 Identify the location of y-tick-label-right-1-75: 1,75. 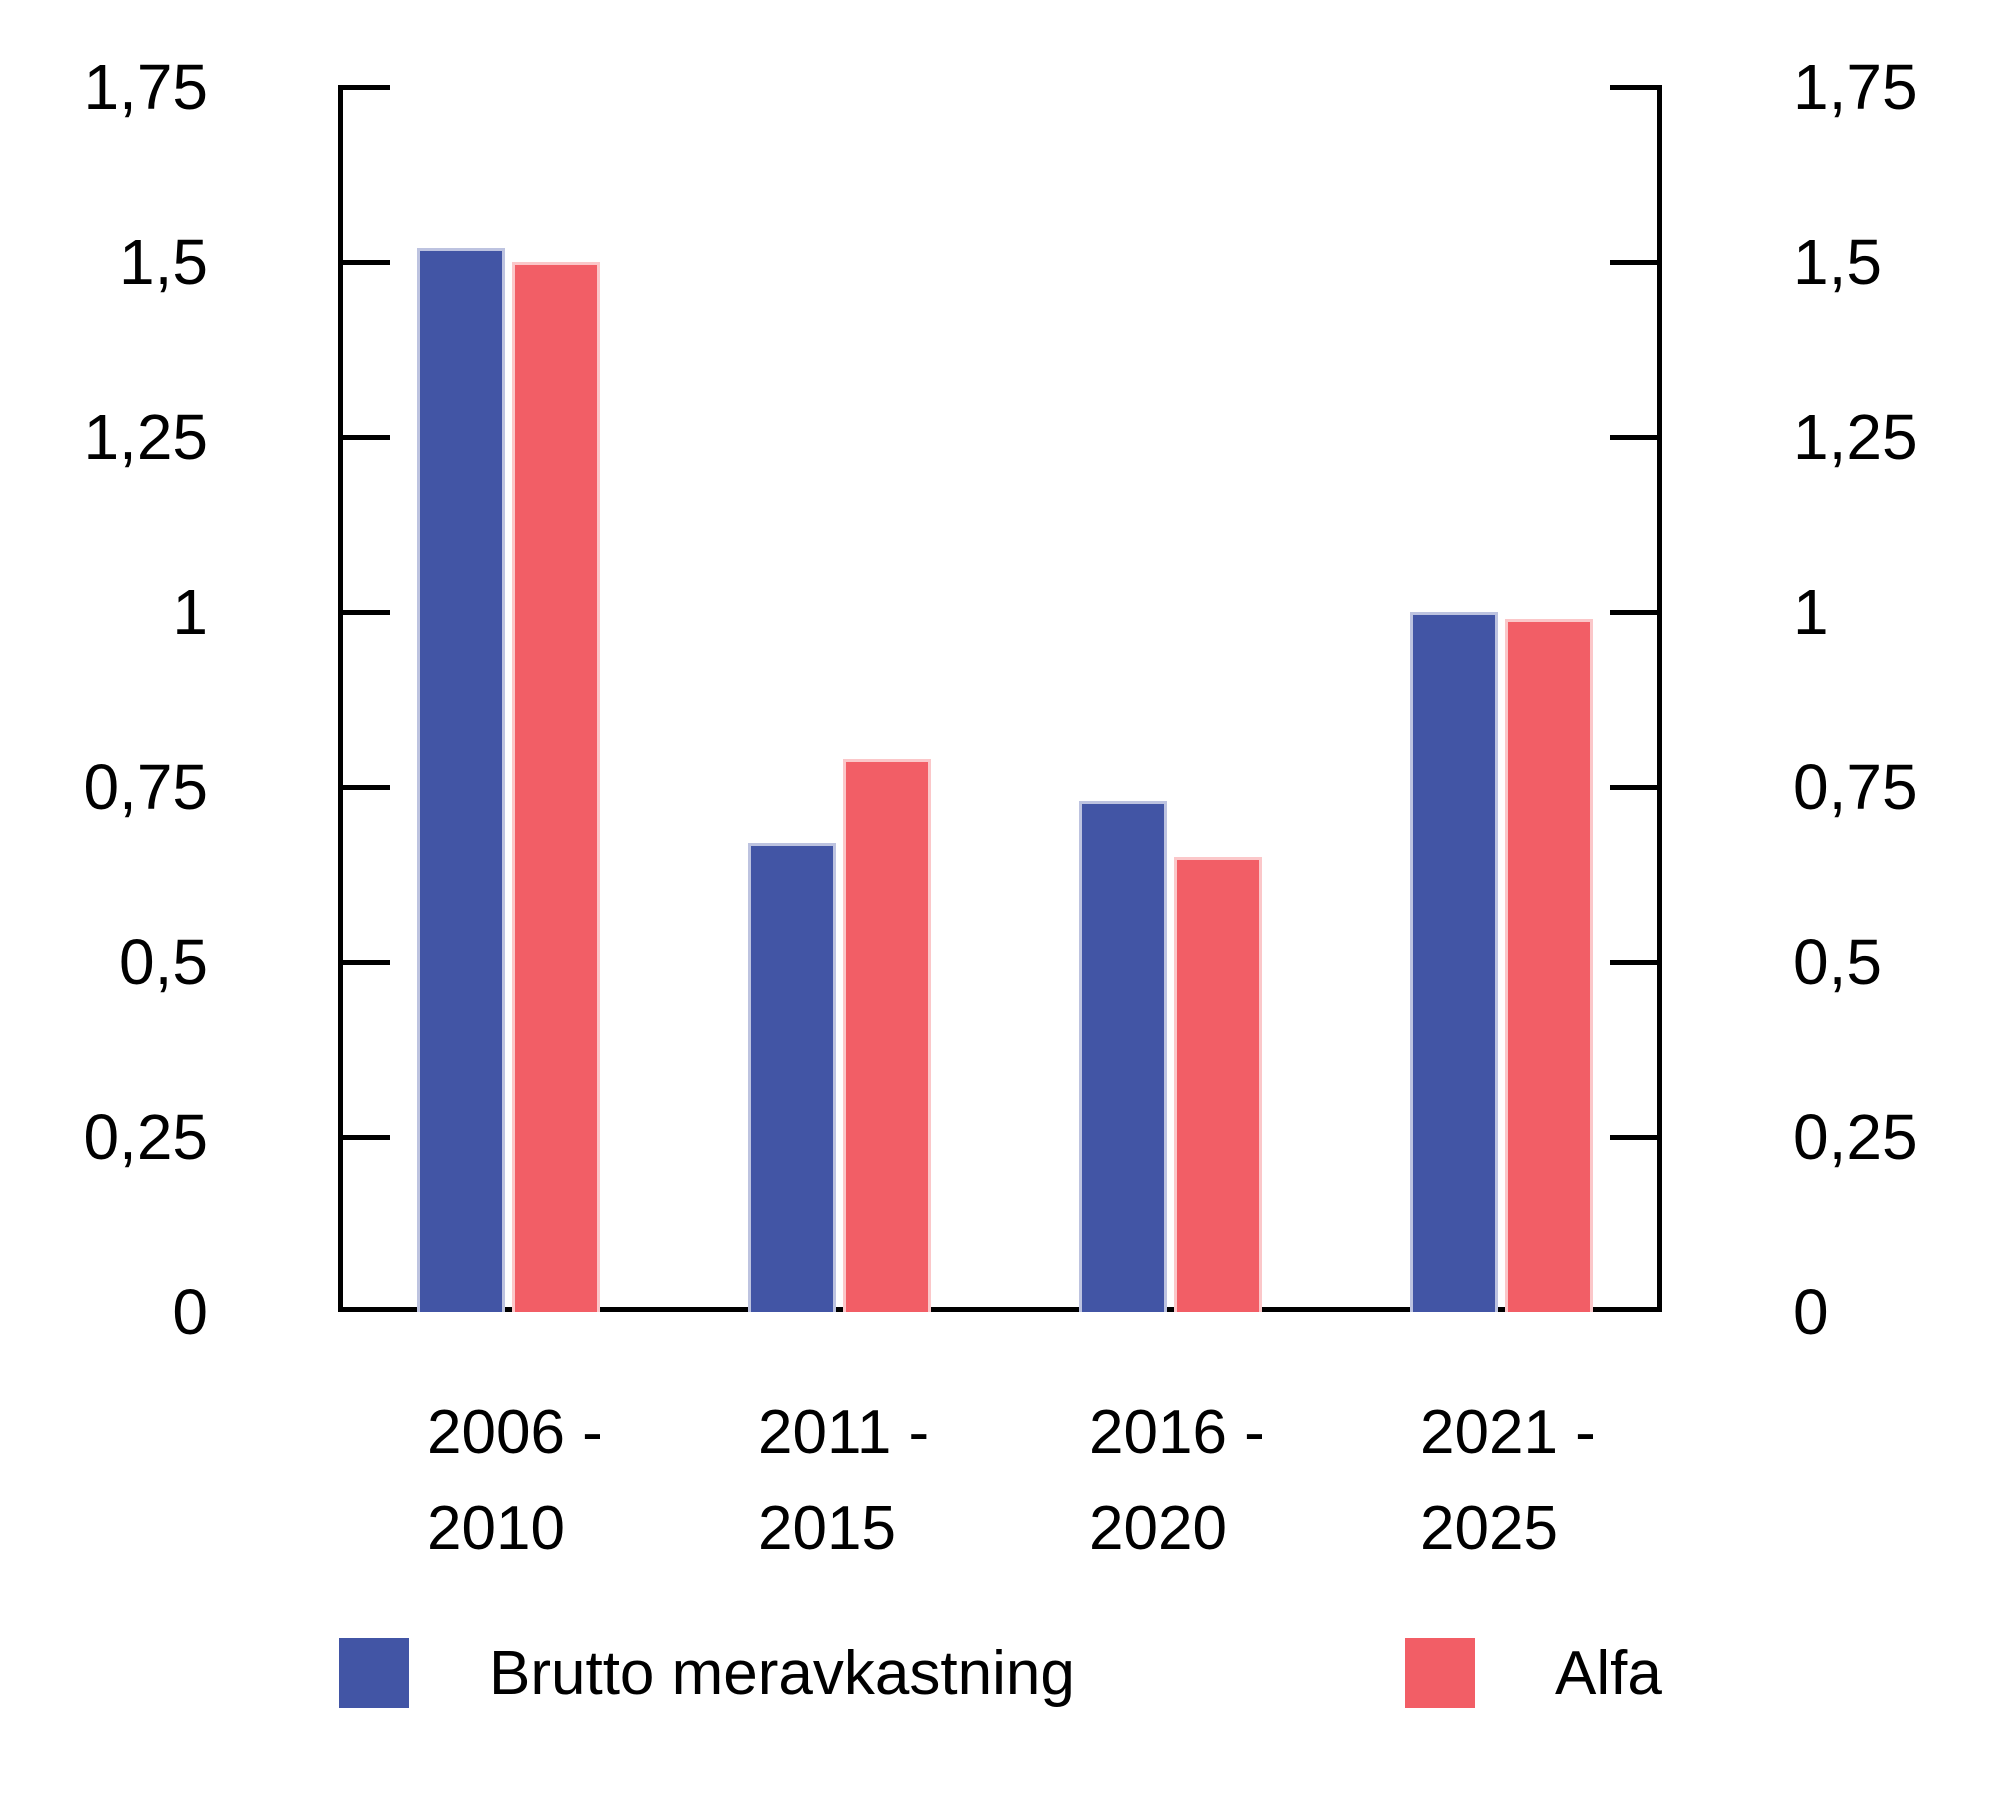
(1855, 87).